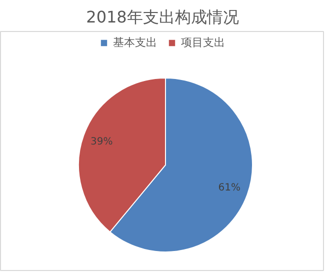 Image resolution: width=326 pixels, height=276 pixels. I want to click on data-label: 39%, so click(101, 142).